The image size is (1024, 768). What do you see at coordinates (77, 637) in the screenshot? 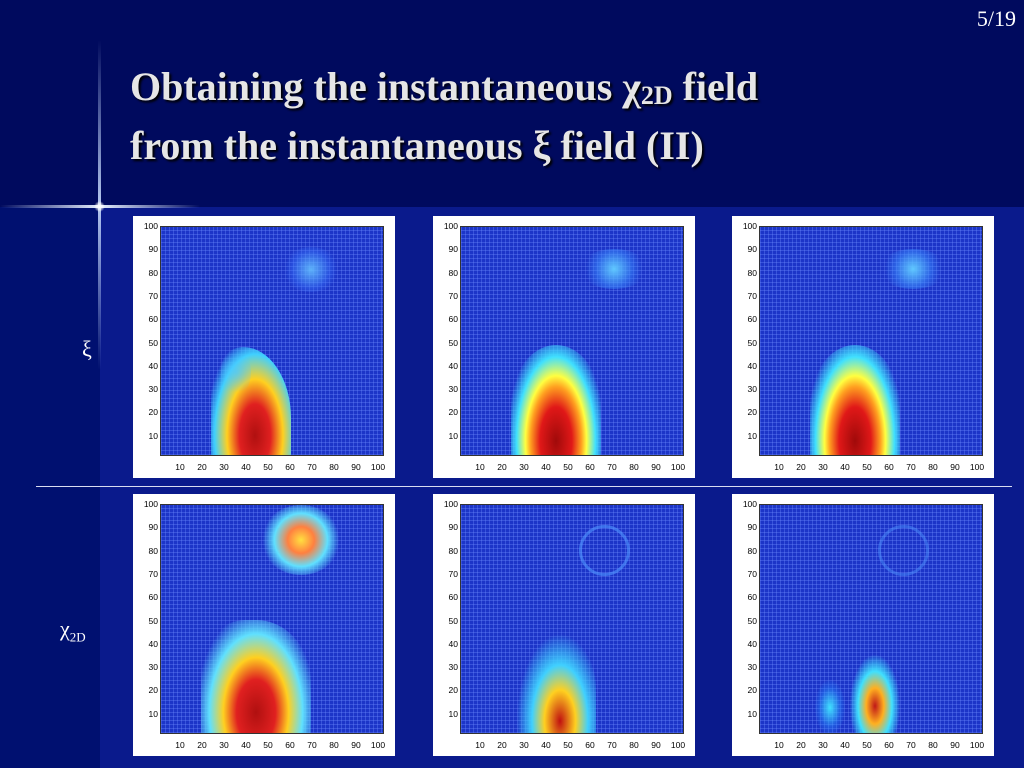
I see `row-label-chi-subscript: 2D` at bounding box center [77, 637].